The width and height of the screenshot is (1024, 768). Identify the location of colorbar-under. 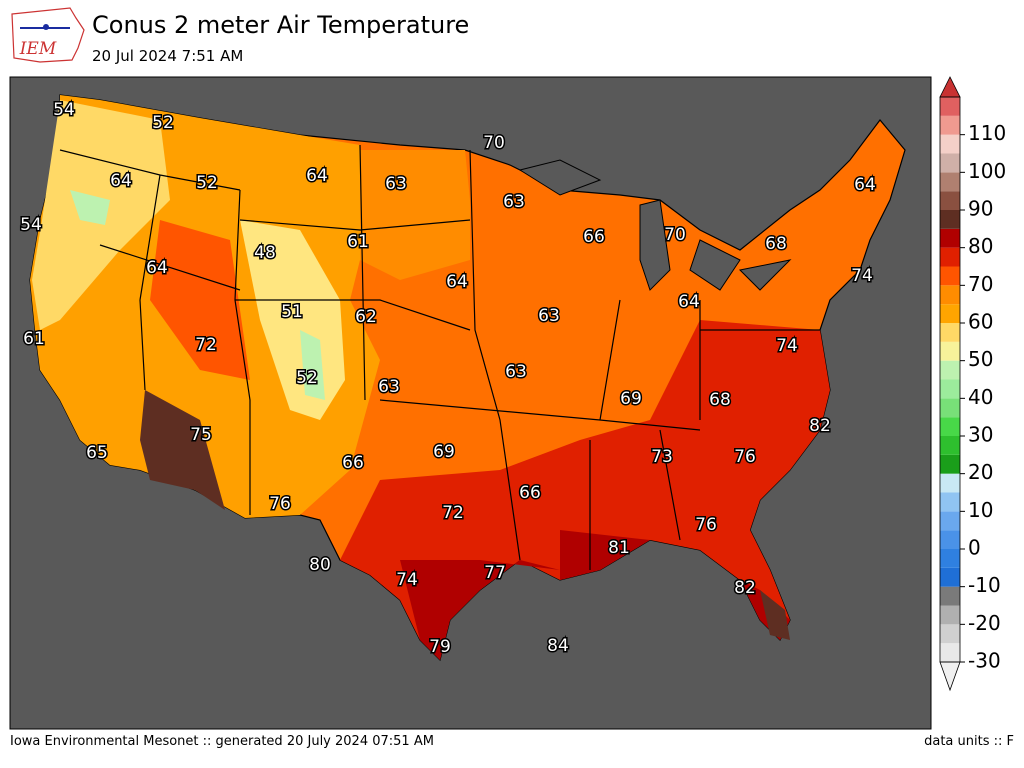
(950, 676).